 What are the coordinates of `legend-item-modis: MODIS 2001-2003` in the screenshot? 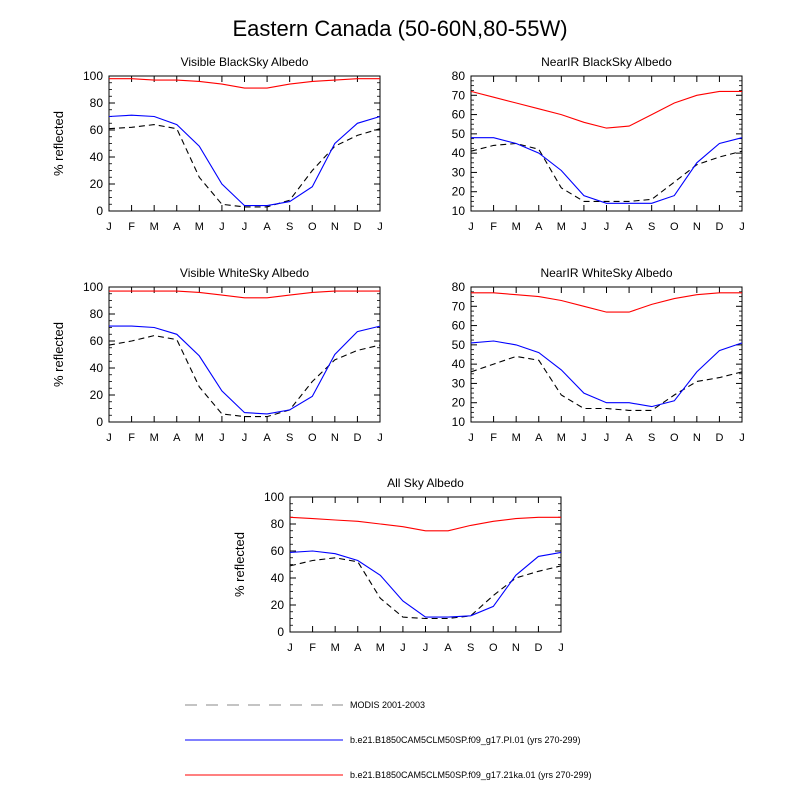 It's located at (305, 705).